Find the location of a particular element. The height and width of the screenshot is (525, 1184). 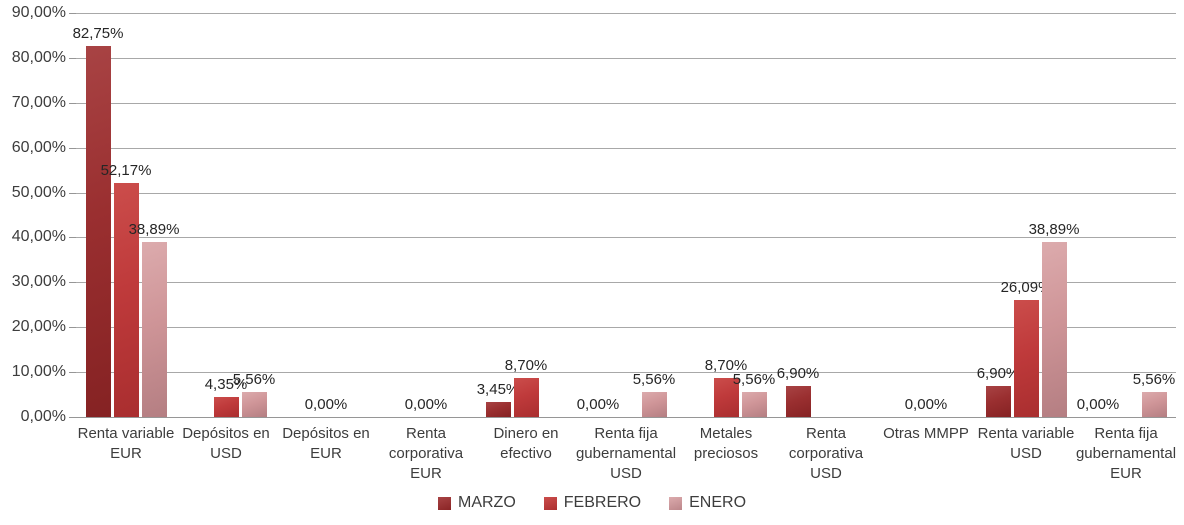

bar-value-label: 26,09% is located at coordinates (1026, 287).